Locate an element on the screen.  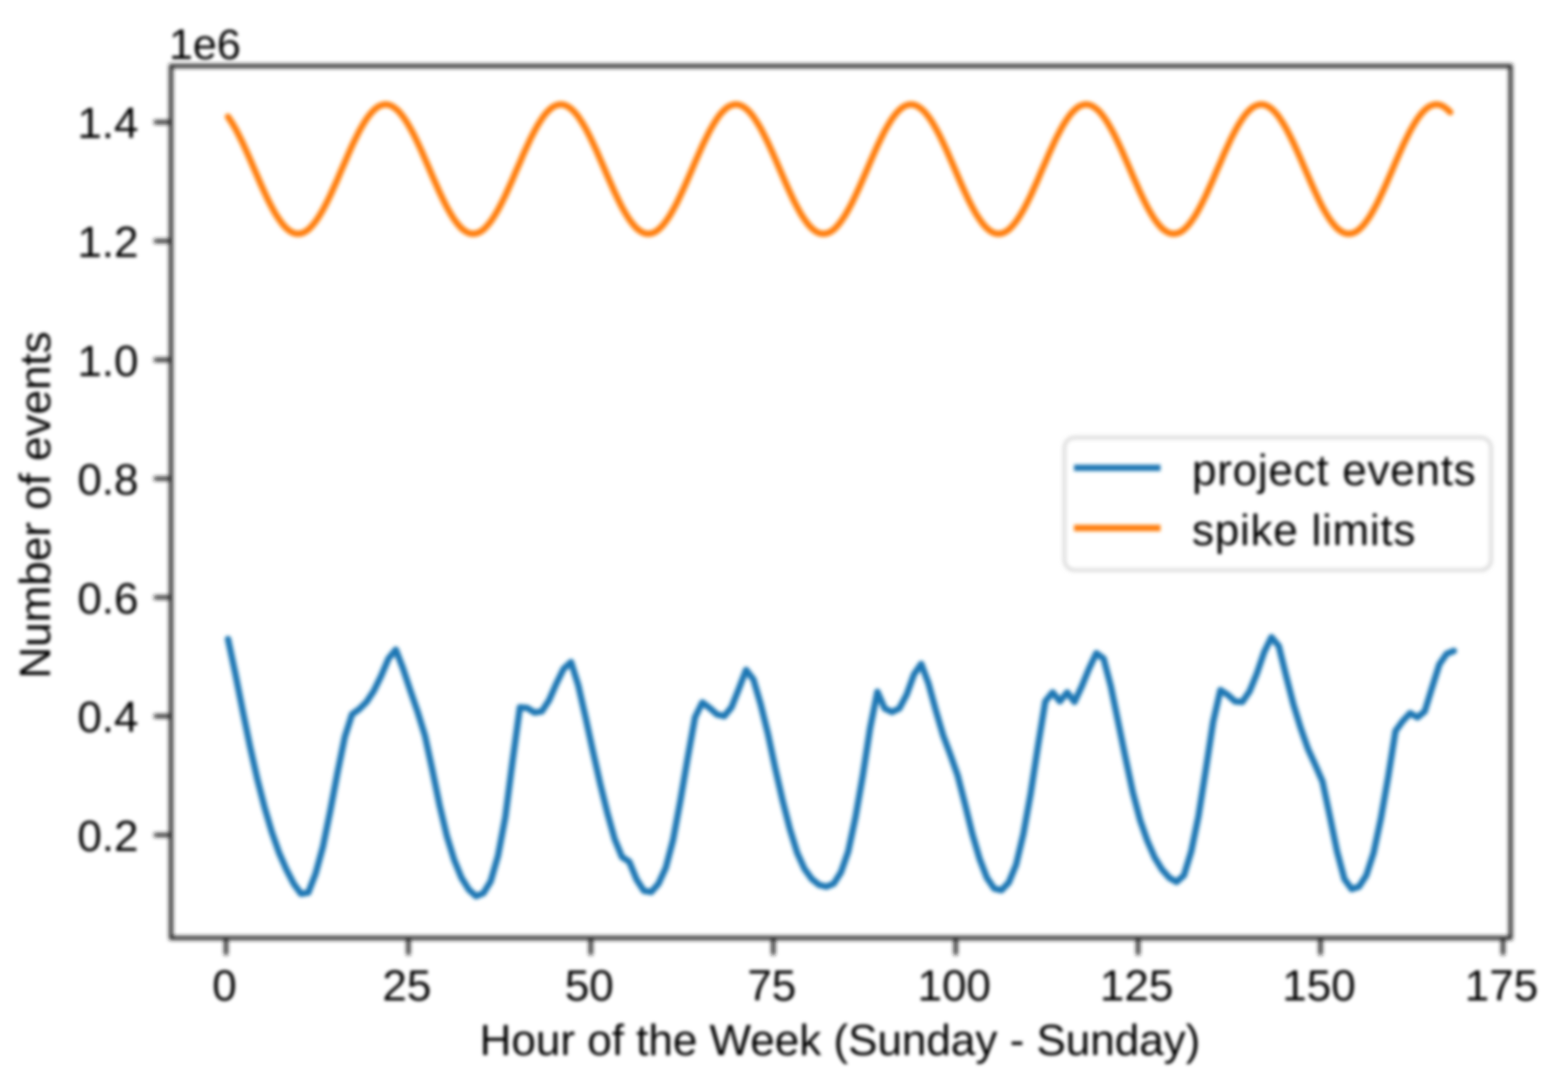
svg-text: 0.2 is located at coordinates (107, 836).